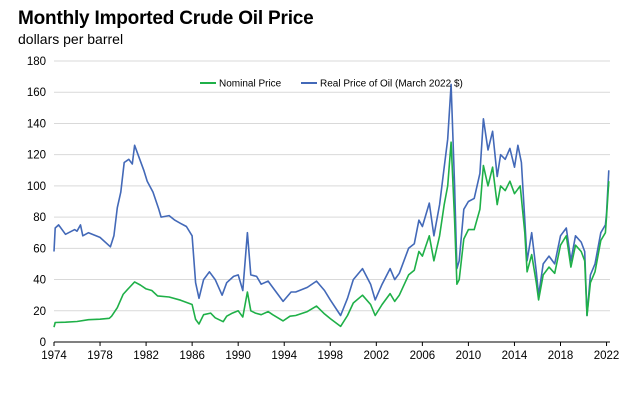  What do you see at coordinates (607, 356) in the screenshot?
I see `x-tick-label: 2022` at bounding box center [607, 356].